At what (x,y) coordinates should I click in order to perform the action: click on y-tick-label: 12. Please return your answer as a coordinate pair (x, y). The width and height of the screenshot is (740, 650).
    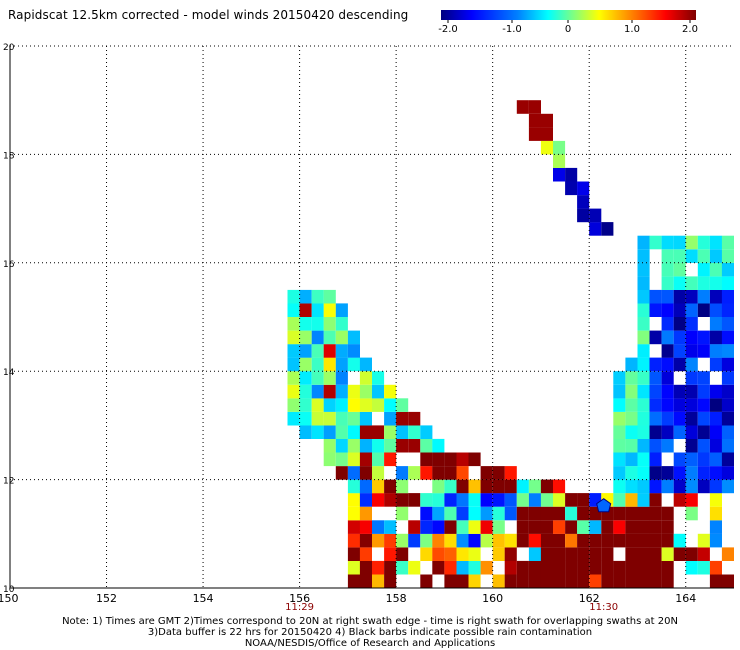
    Looking at the image, I should click on (8, 482).